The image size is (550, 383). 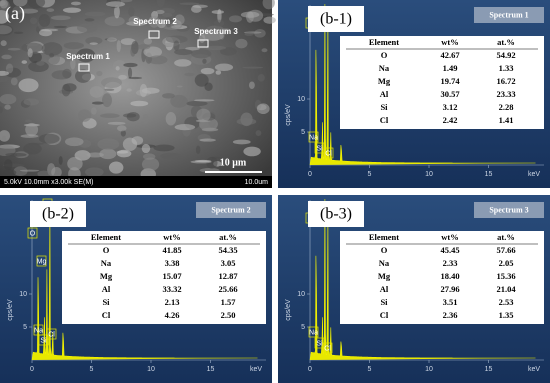 I want to click on spectrum-title: Spectrum 3, so click(x=508, y=209).